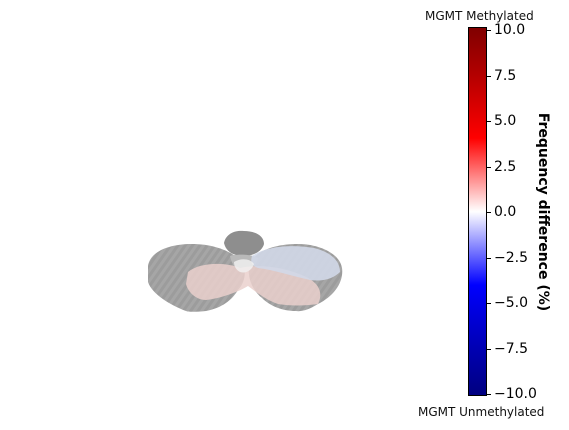  I want to click on tick-label: 7.5, so click(505, 76).